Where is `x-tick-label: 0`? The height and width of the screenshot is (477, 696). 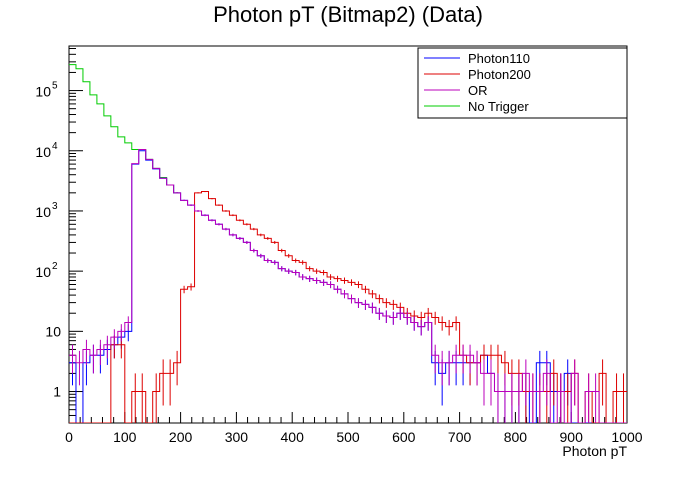
x-tick-label: 0 is located at coordinates (69, 437).